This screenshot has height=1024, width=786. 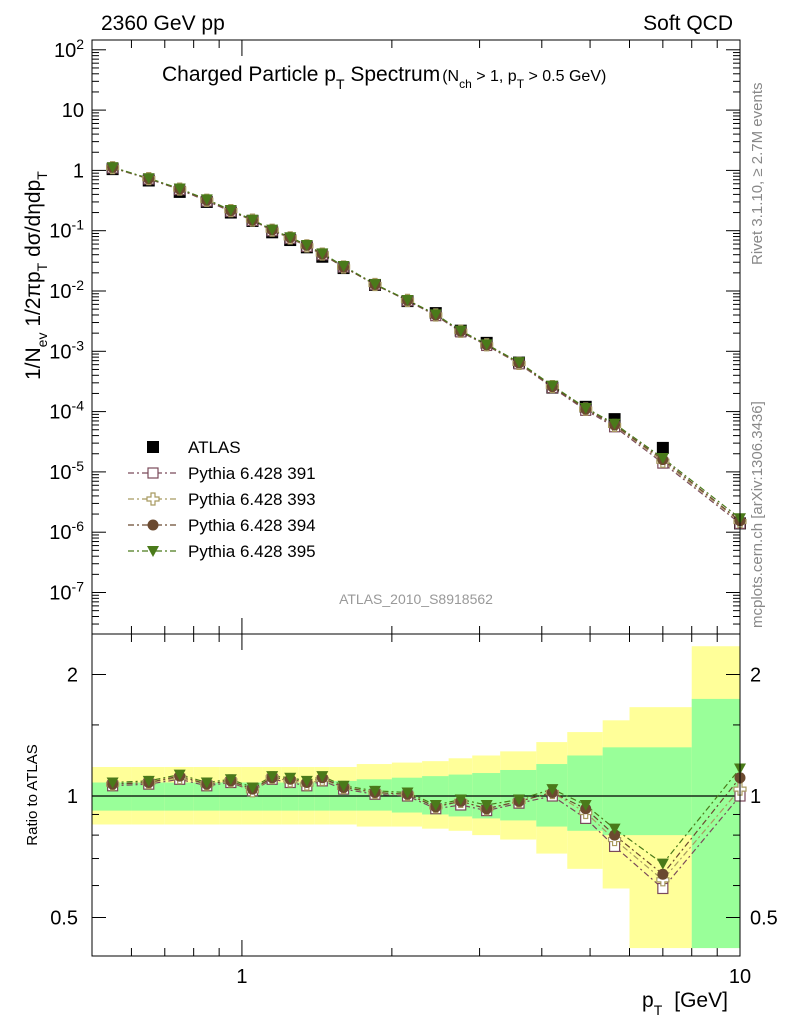 What do you see at coordinates (72, 676) in the screenshot?
I see `ratio-y-tick-label: 2` at bounding box center [72, 676].